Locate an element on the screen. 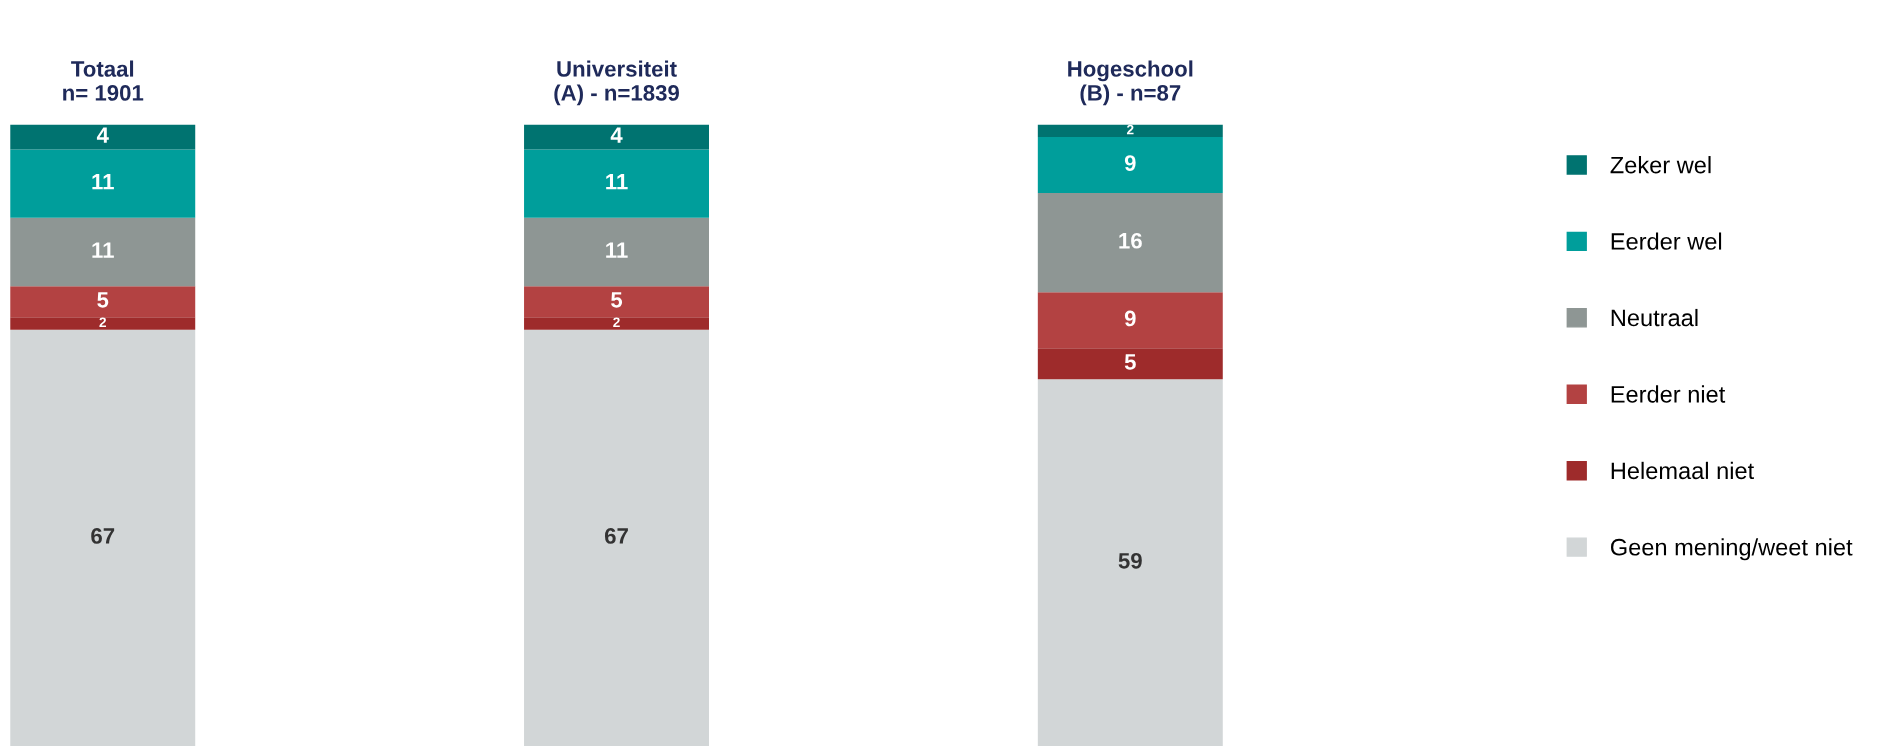 This screenshot has width=1897, height=746. data-label: 59 is located at coordinates (1130, 560).